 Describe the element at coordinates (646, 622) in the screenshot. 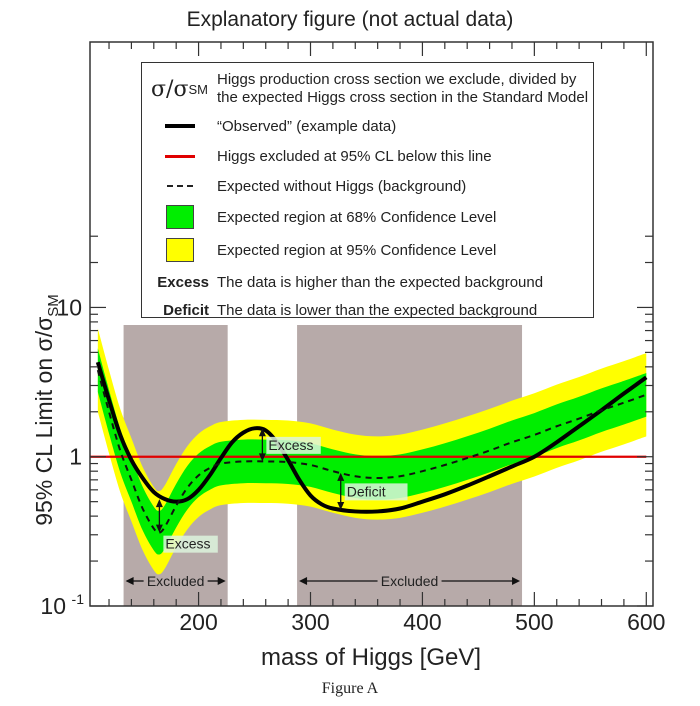

I see `x-tick-label: 600` at that location.